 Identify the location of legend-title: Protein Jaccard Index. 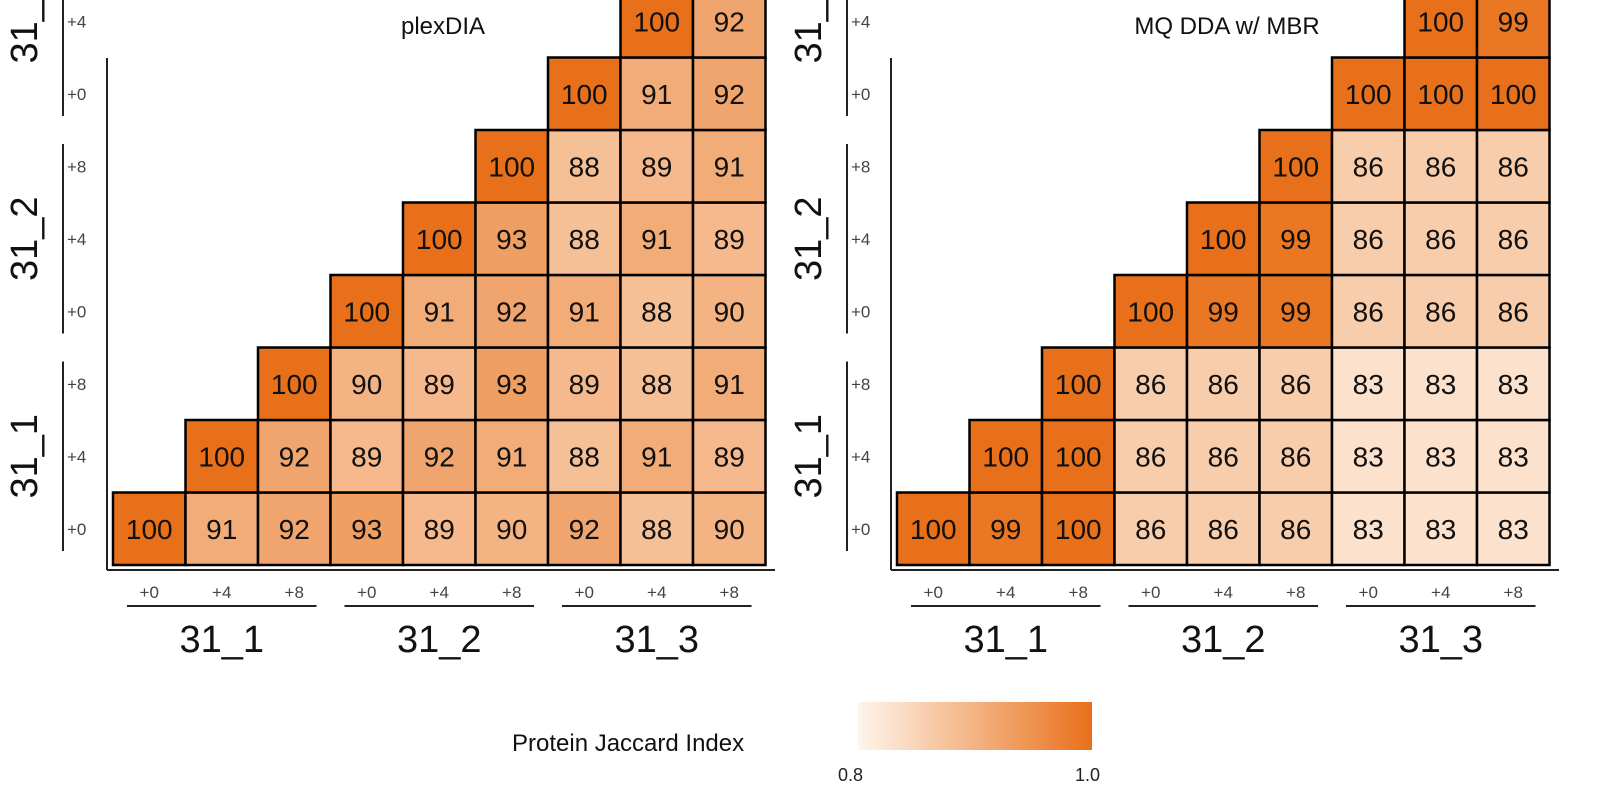
(628, 743).